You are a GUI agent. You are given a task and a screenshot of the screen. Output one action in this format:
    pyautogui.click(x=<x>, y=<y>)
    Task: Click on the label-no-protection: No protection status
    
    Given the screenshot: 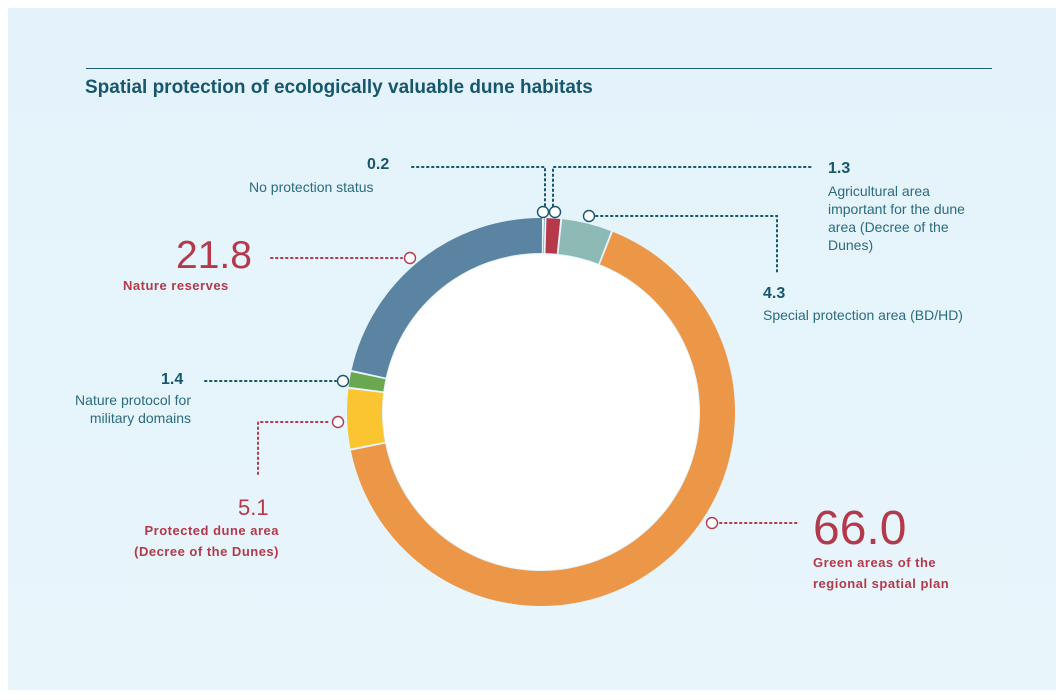 What is the action you would take?
    pyautogui.click(x=311, y=187)
    